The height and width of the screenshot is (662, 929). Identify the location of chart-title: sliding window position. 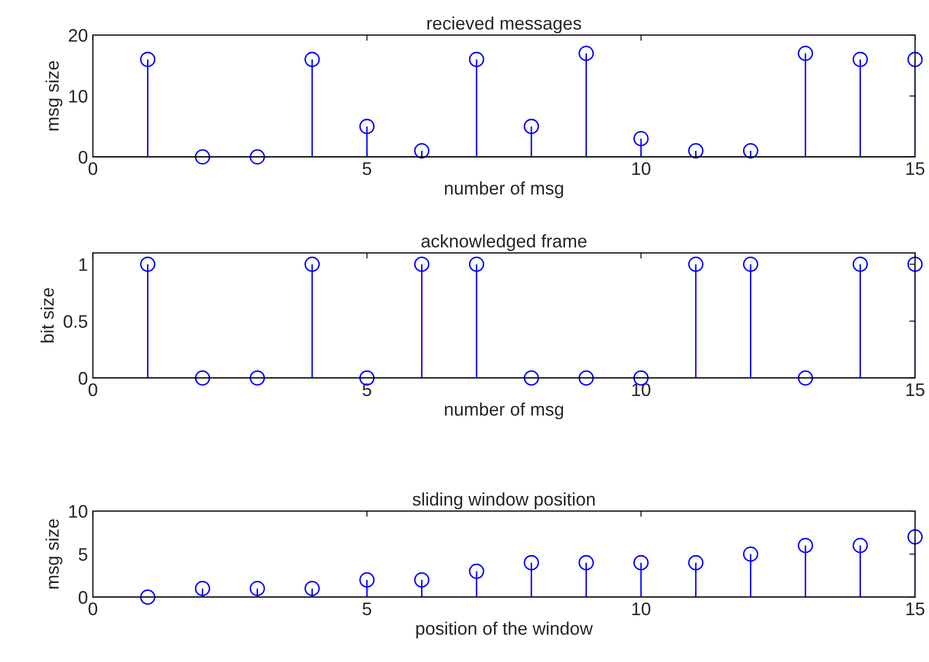
(503, 501).